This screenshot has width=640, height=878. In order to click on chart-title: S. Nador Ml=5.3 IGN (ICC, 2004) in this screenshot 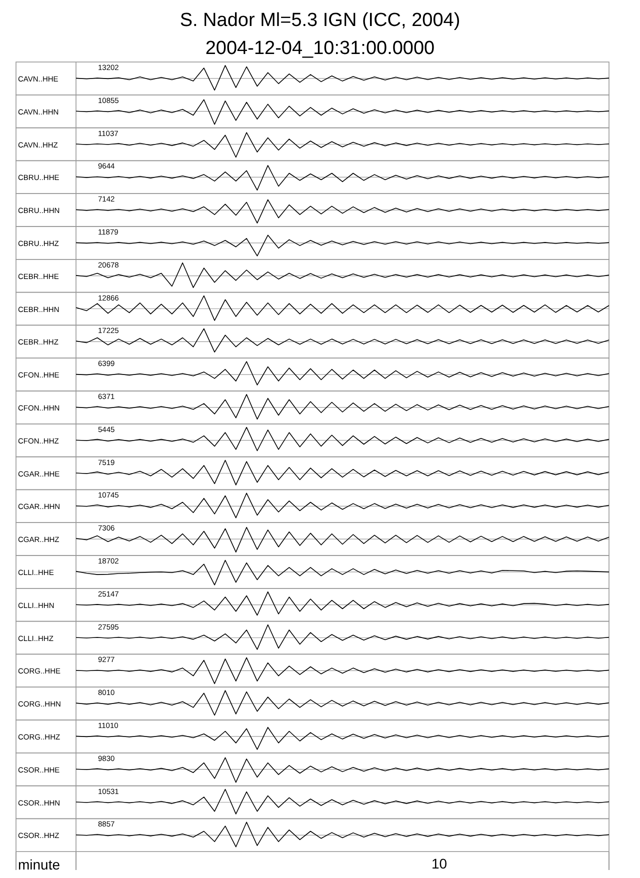, I will do `click(320, 20)`.